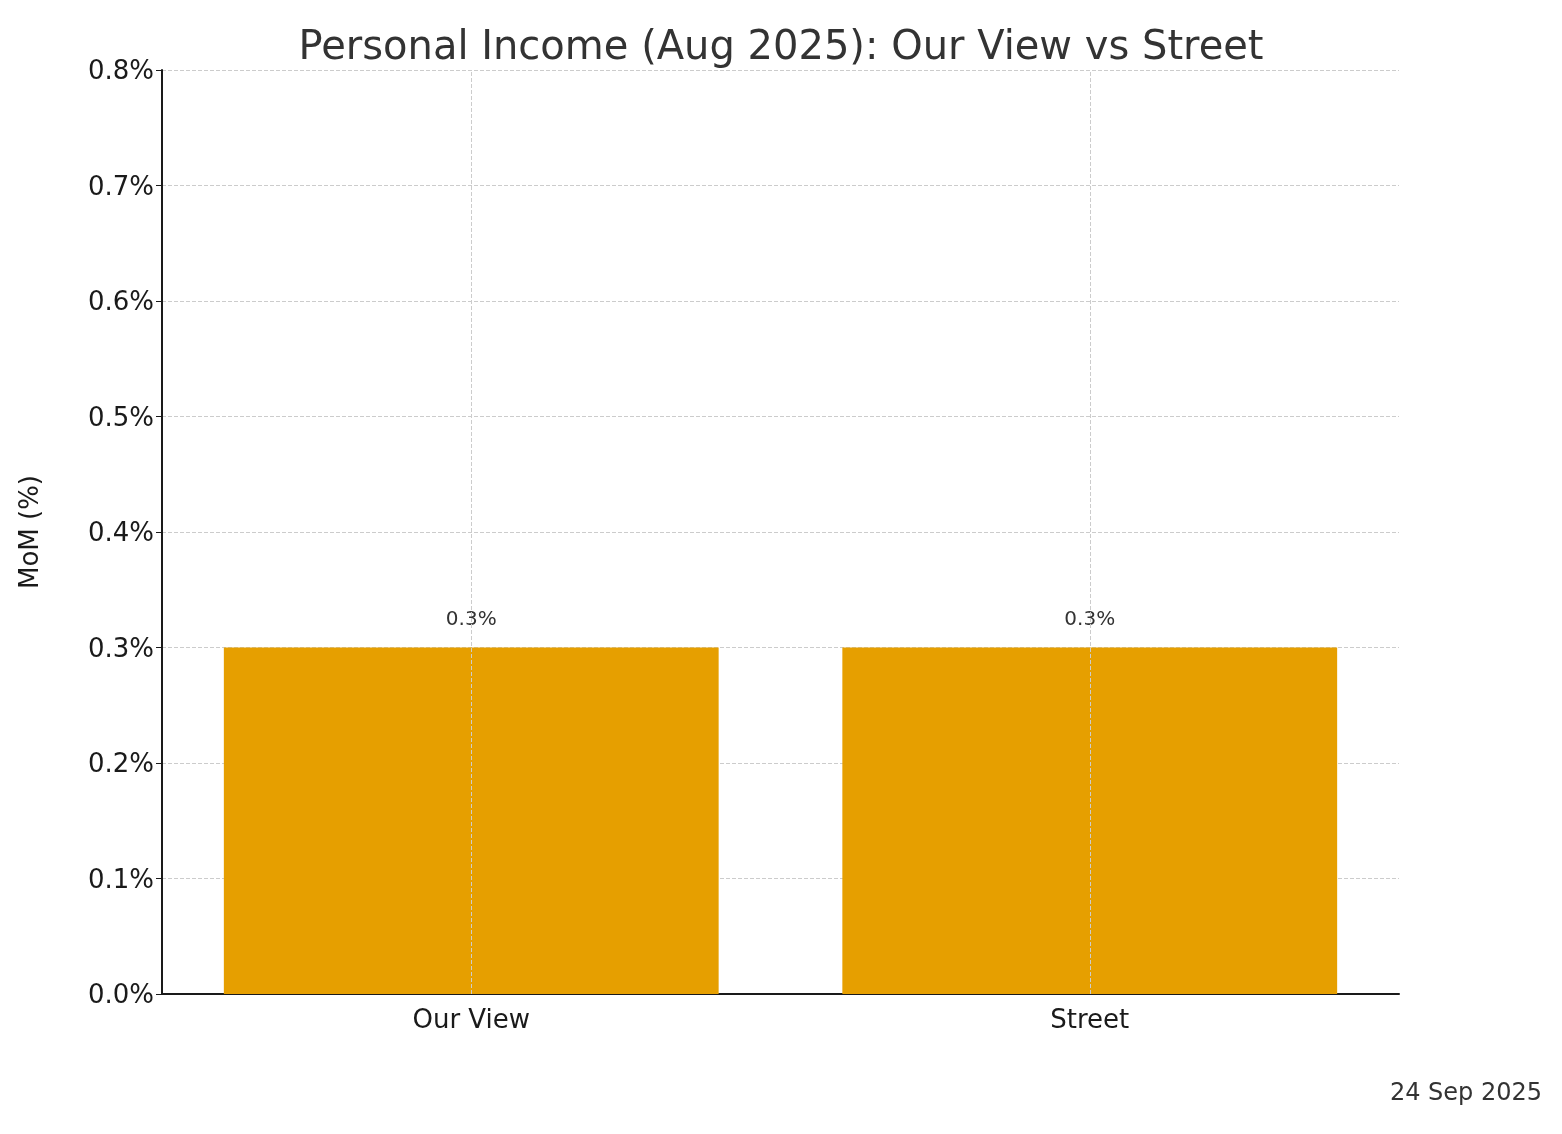 This screenshot has width=1562, height=1134. Describe the element at coordinates (29, 532) in the screenshot. I see `y-axis-title: MoM (%)` at that location.